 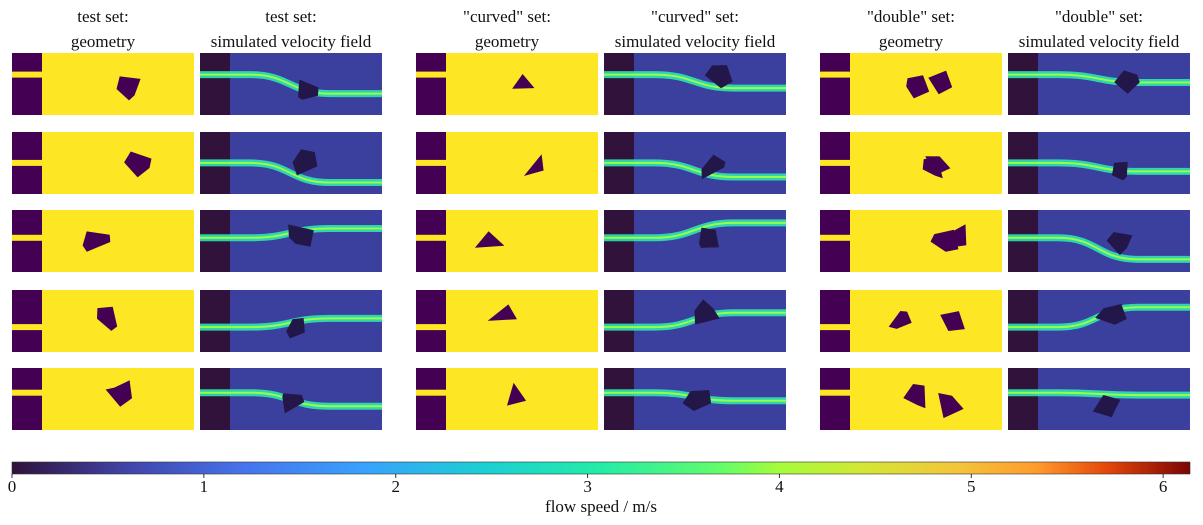 What do you see at coordinates (12, 486) in the screenshot?
I see `tick-label: 0` at bounding box center [12, 486].